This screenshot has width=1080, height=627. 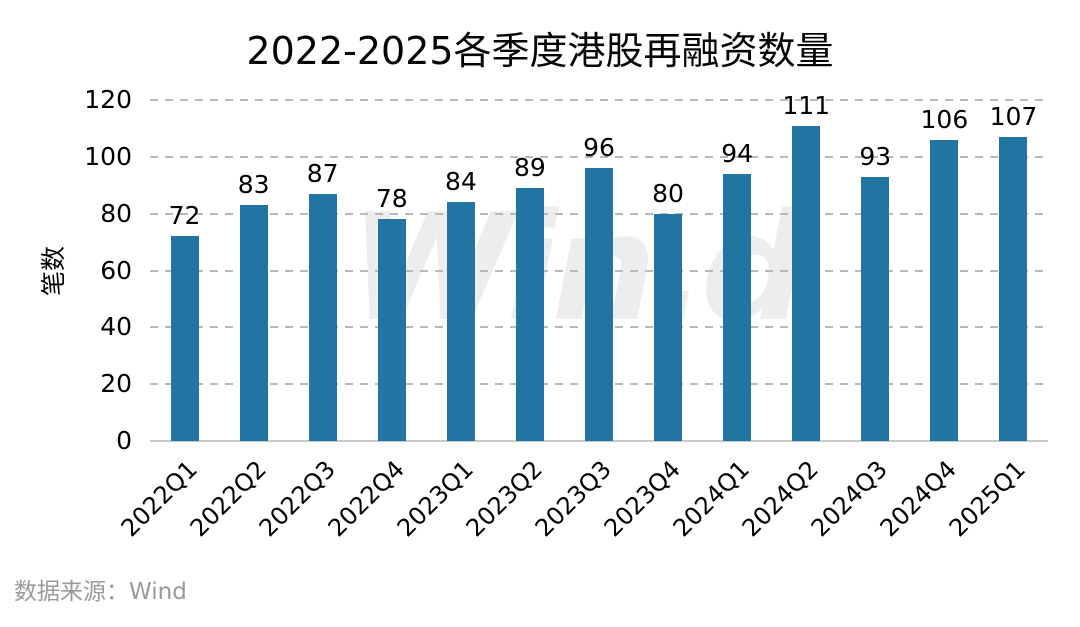 What do you see at coordinates (540, 51) in the screenshot?
I see `chart-title: 2022-2025各季度港股再融资数量` at bounding box center [540, 51].